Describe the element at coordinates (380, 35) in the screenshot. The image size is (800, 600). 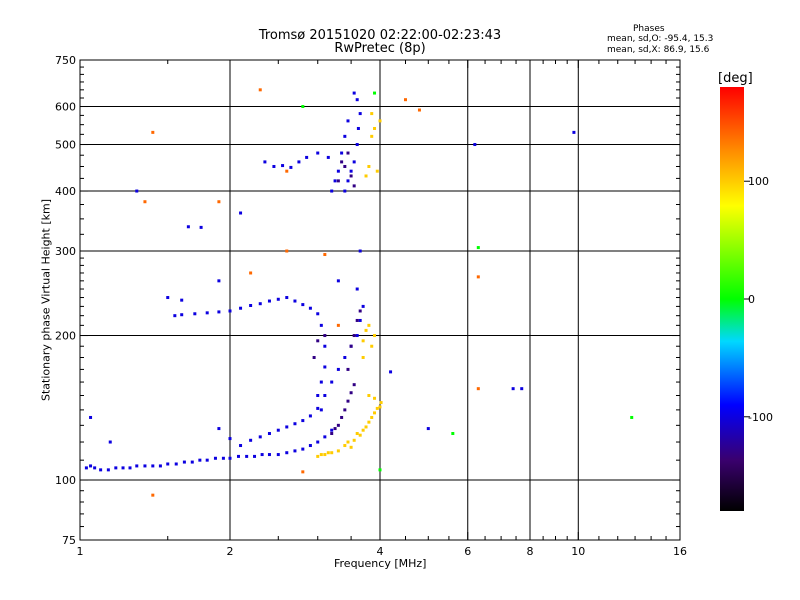
I see `chart-title: Tromsø 20151020 02:22:00-02:23:43` at that location.